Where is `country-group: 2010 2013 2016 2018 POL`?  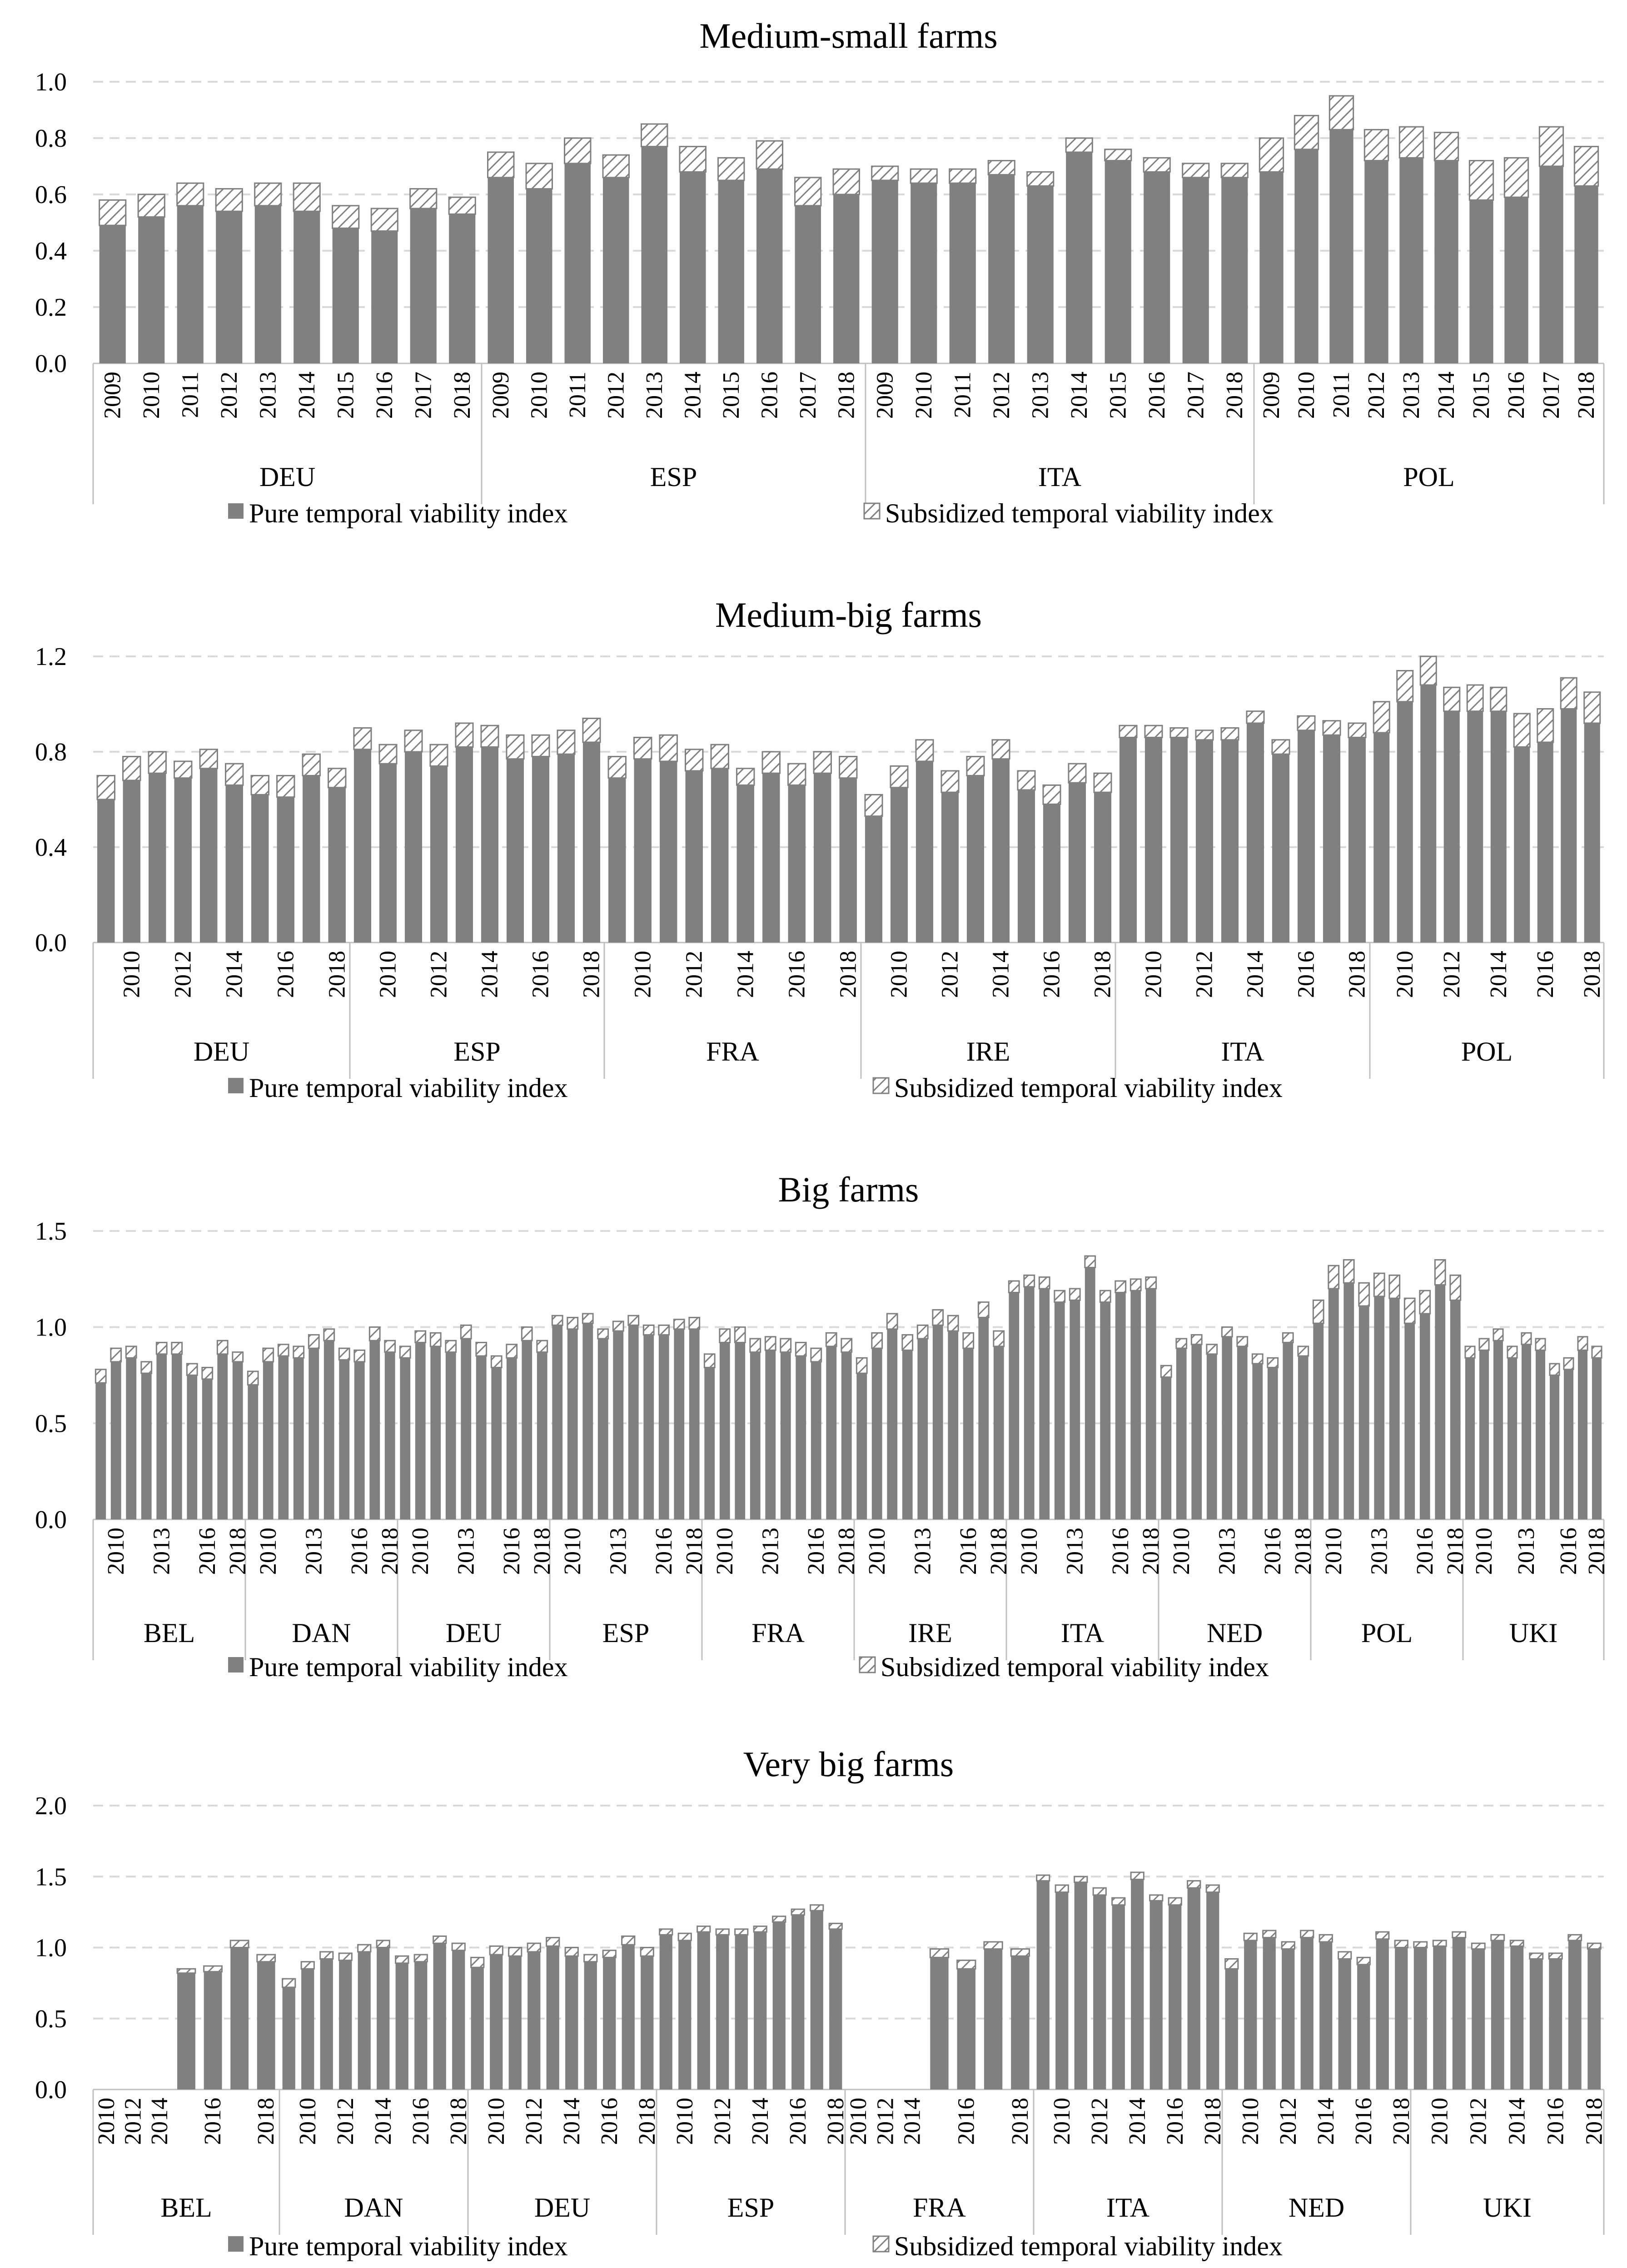 country-group: 2010 2013 2016 2018 POL is located at coordinates (1390, 1453).